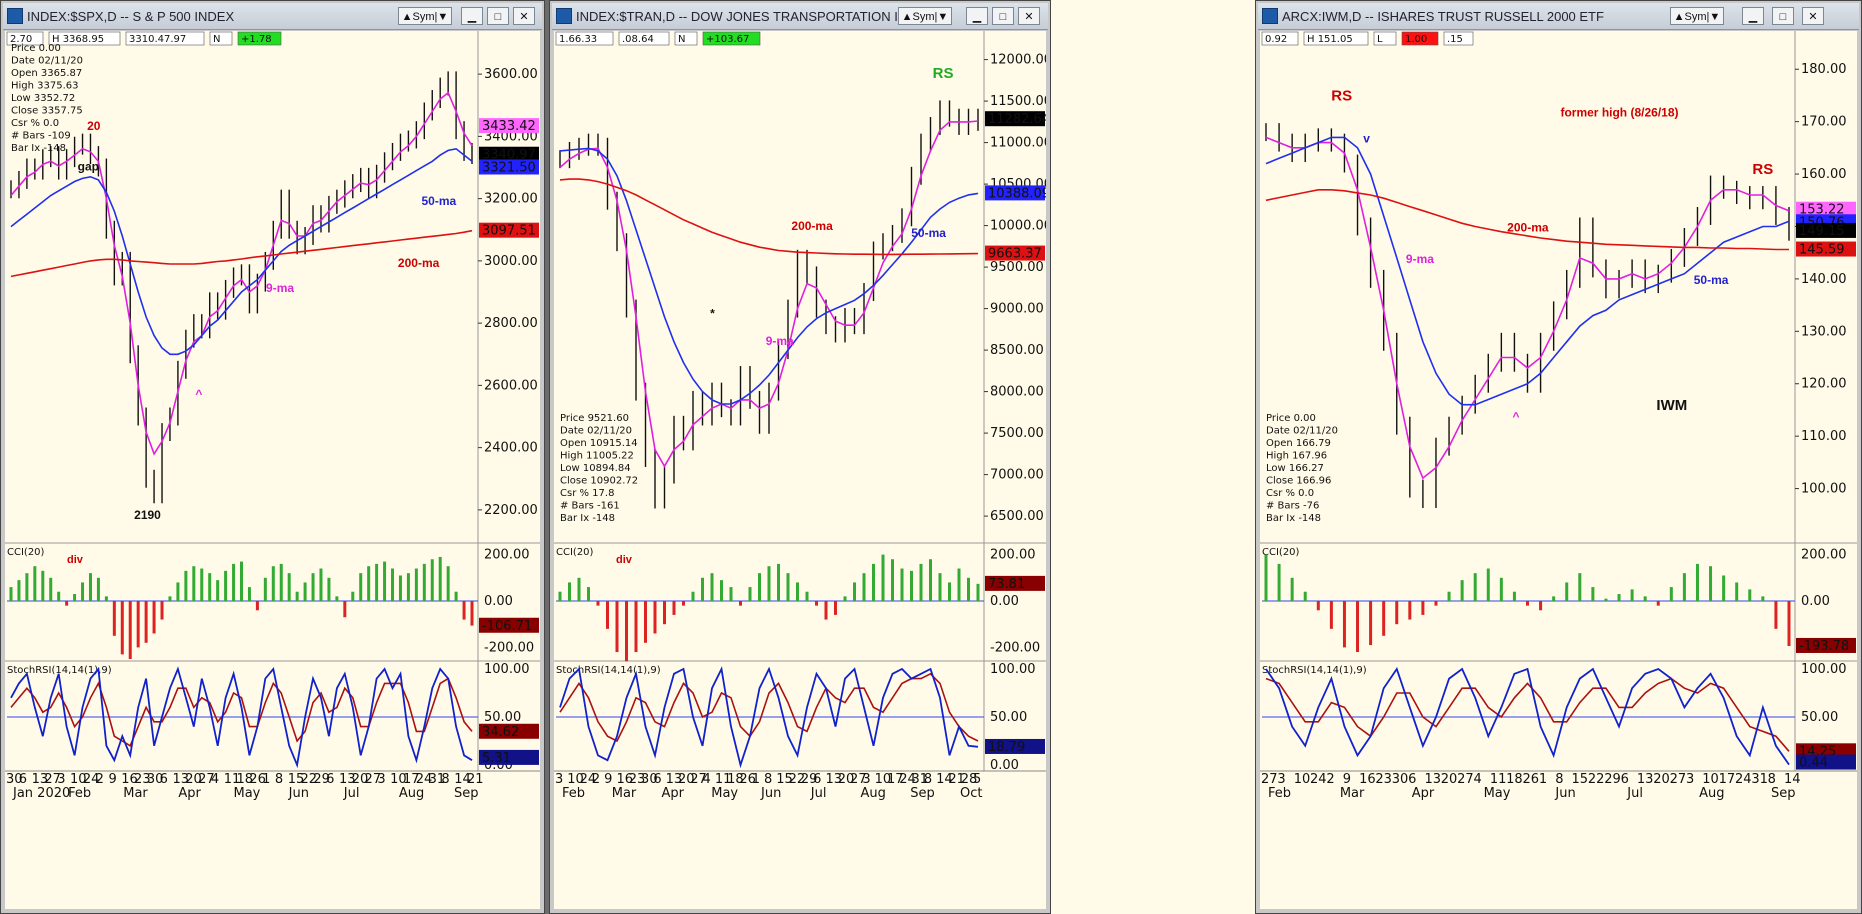 This screenshot has width=1862, height=914. I want to click on price-tick-label: 160.00, so click(1824, 174).